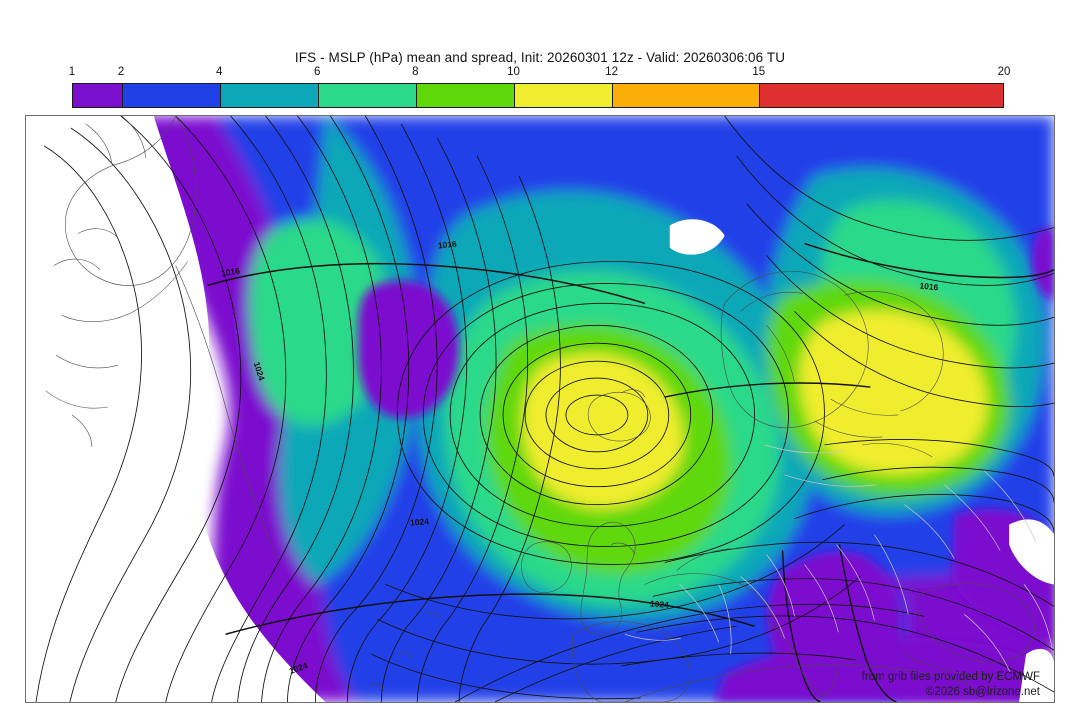 This screenshot has height=718, width=1080. Describe the element at coordinates (219, 72) in the screenshot. I see `colorbar-tick-4: 4` at that location.